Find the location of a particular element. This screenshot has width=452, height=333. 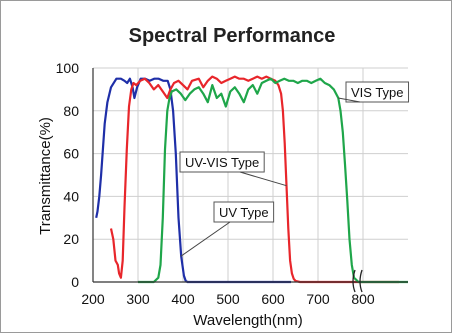

y-tick-label: 20 is located at coordinates (71, 239).